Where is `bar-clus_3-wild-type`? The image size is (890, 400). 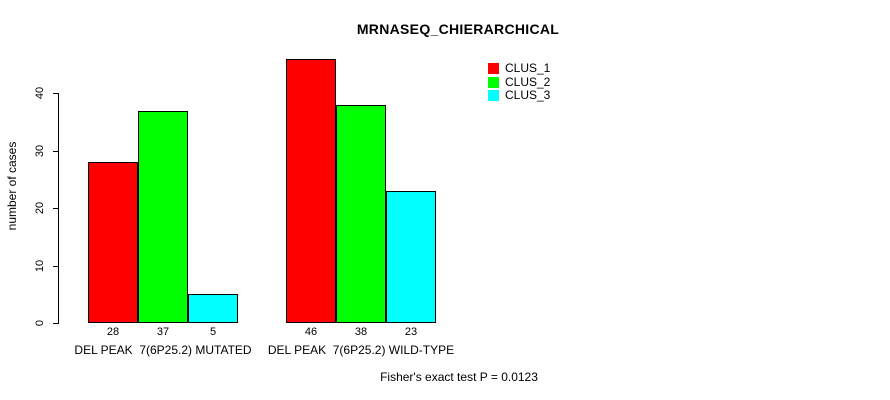
bar-clus_3-wild-type is located at coordinates (411, 257).